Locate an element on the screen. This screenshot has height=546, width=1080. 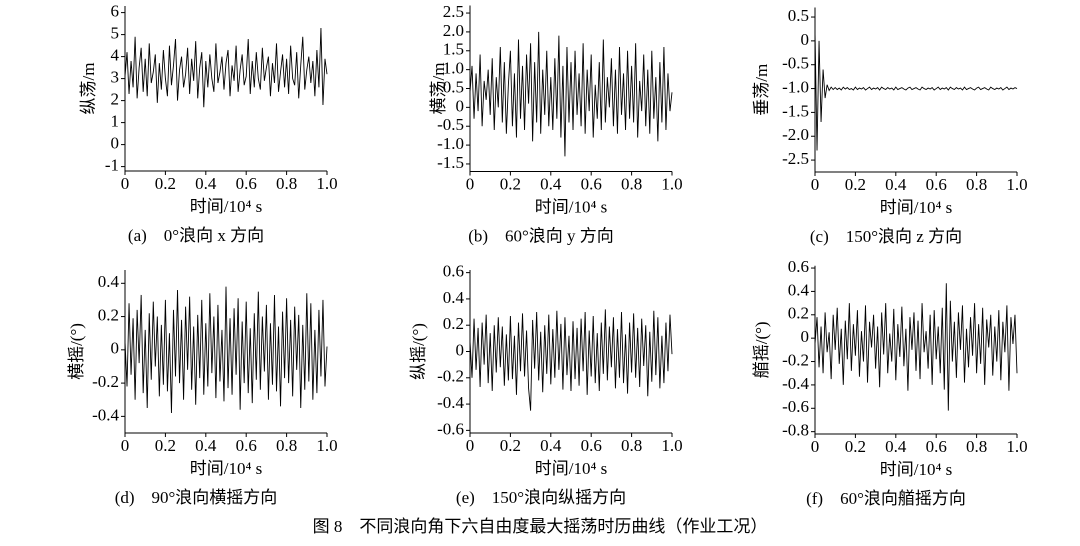
y-tick-label: -2.5 is located at coordinates (795, 158).